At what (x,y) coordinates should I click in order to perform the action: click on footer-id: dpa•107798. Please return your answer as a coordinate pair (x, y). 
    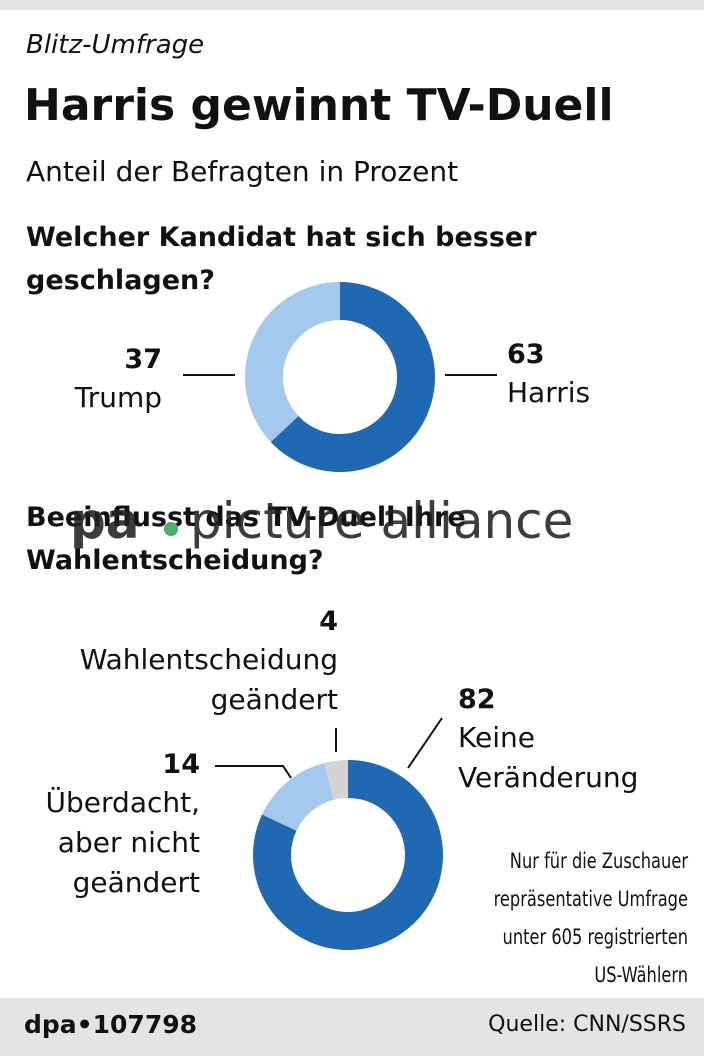
    Looking at the image, I should click on (111, 1024).